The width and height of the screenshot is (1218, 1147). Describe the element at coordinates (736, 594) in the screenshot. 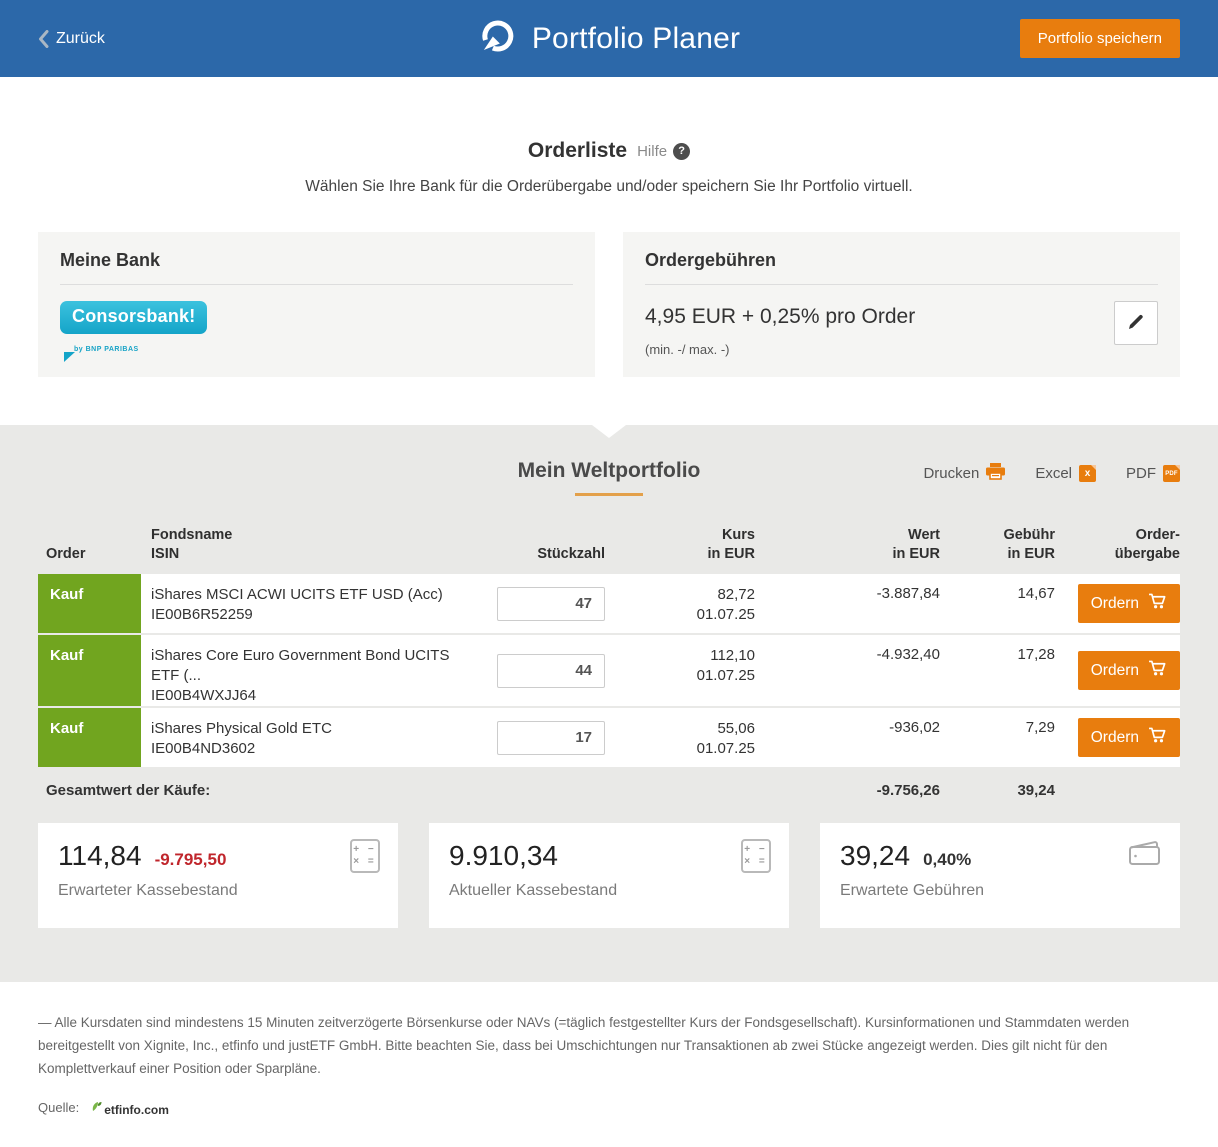

I see `kurs-value: 82,72` at that location.